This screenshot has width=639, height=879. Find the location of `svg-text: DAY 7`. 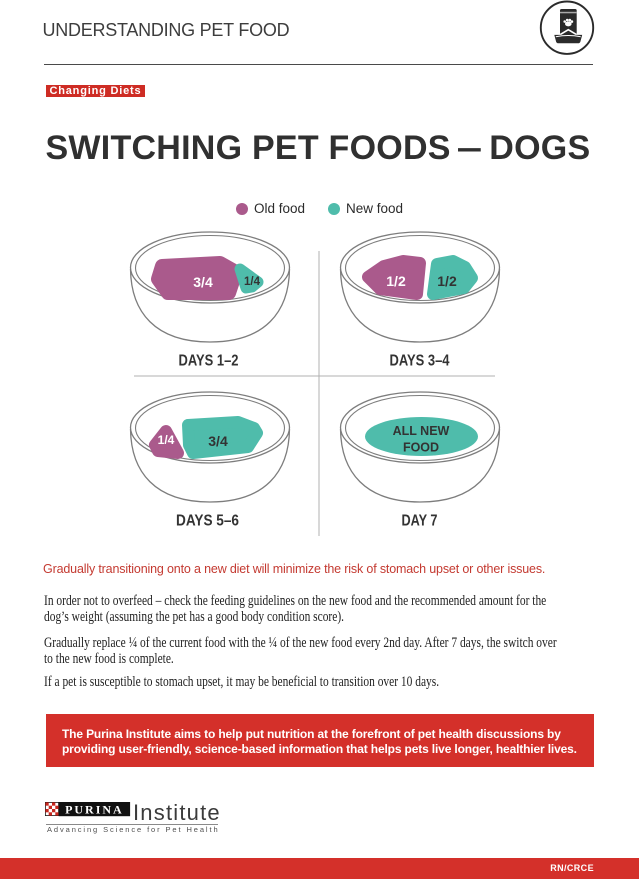

svg-text: DAY 7 is located at coordinates (420, 521).